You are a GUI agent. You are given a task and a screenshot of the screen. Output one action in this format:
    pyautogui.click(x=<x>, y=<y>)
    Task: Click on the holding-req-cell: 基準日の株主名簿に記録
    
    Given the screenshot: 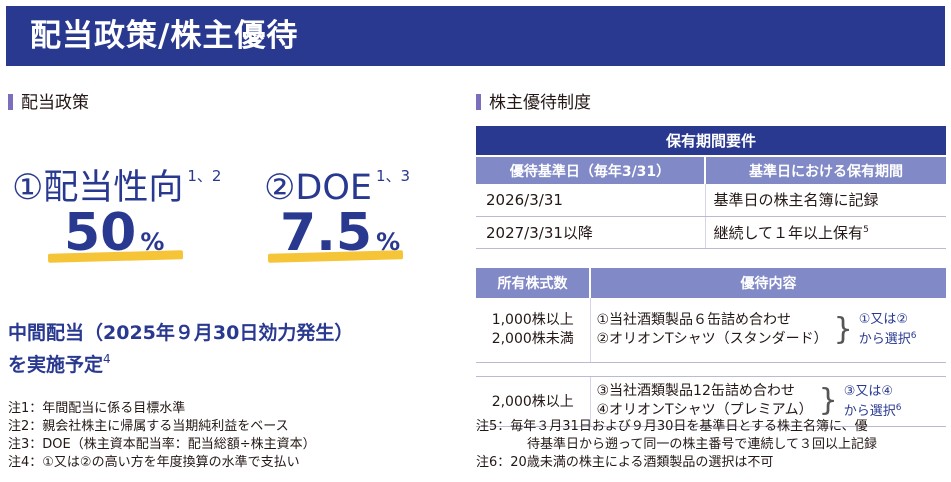 What is the action you would take?
    pyautogui.click(x=825, y=200)
    